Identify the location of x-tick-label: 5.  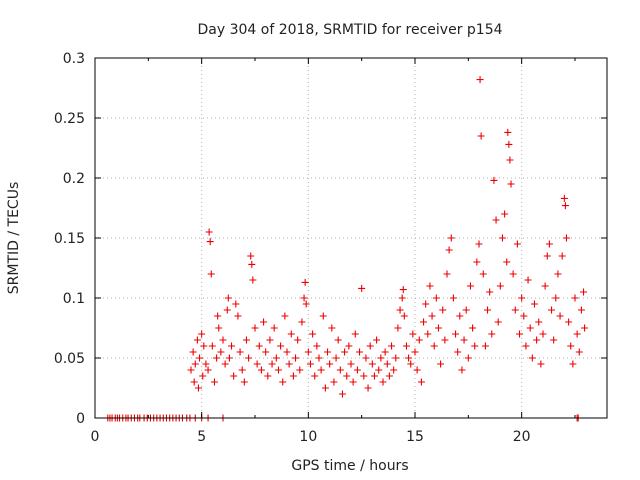
(201, 437).